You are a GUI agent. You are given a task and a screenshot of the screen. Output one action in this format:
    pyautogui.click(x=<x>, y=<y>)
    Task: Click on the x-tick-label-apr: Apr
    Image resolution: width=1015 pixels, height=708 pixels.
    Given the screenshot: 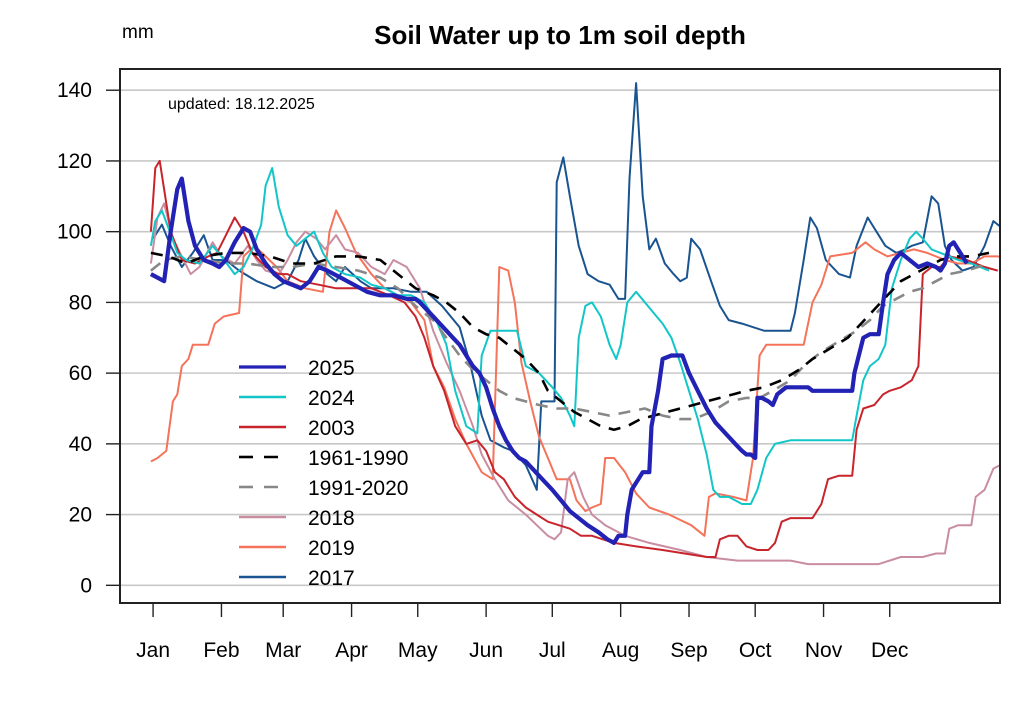 What is the action you would take?
    pyautogui.click(x=351, y=650)
    